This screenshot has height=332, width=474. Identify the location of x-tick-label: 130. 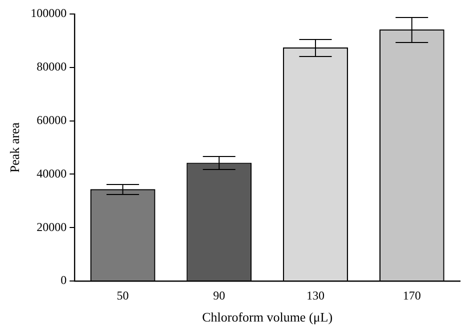
(315, 295).